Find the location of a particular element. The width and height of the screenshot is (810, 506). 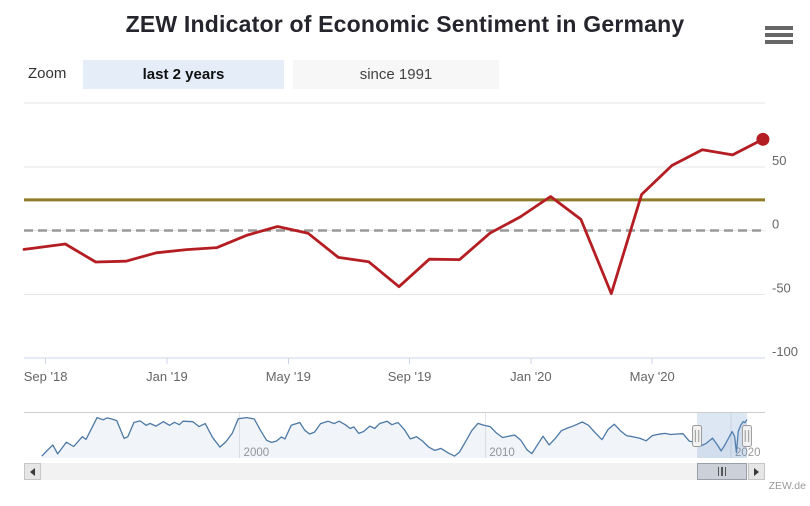

navigator-line is located at coordinates (394, 436).